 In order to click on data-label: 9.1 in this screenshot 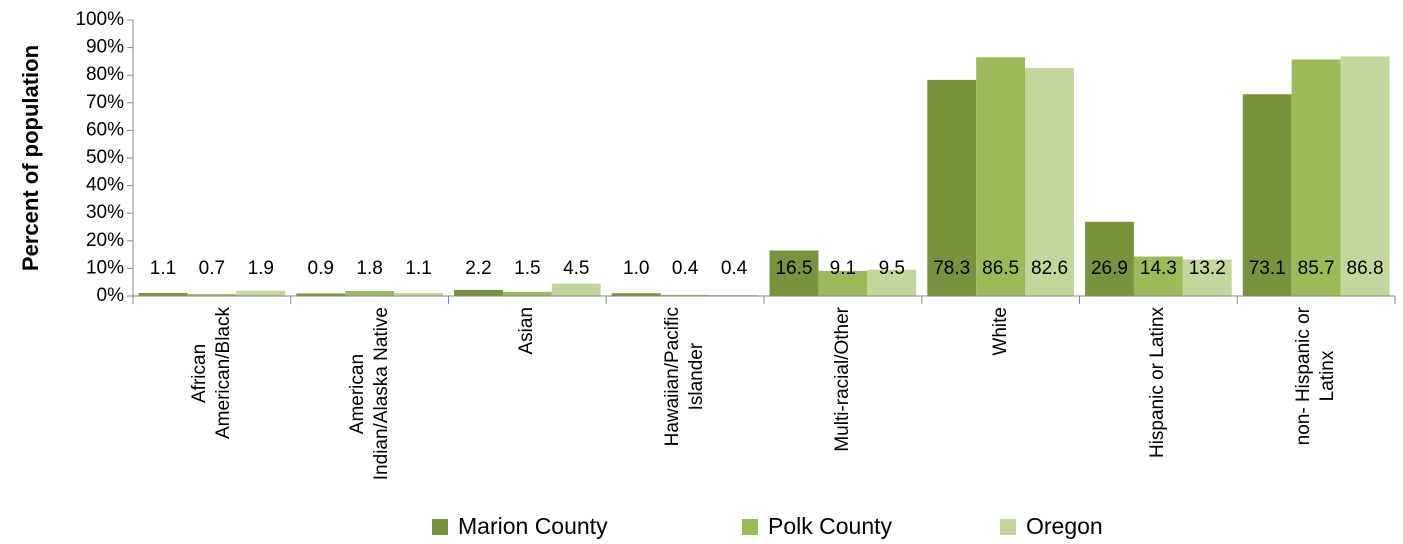, I will do `click(843, 268)`.